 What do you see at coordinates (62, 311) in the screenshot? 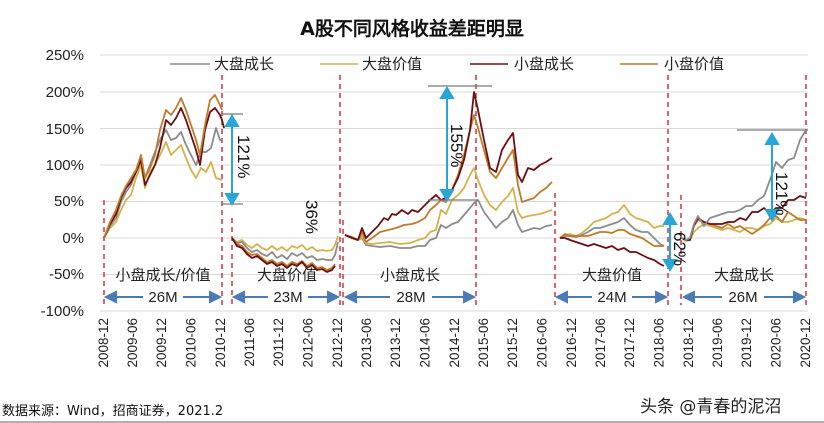
I see `y-tick: -100%` at bounding box center [62, 311].